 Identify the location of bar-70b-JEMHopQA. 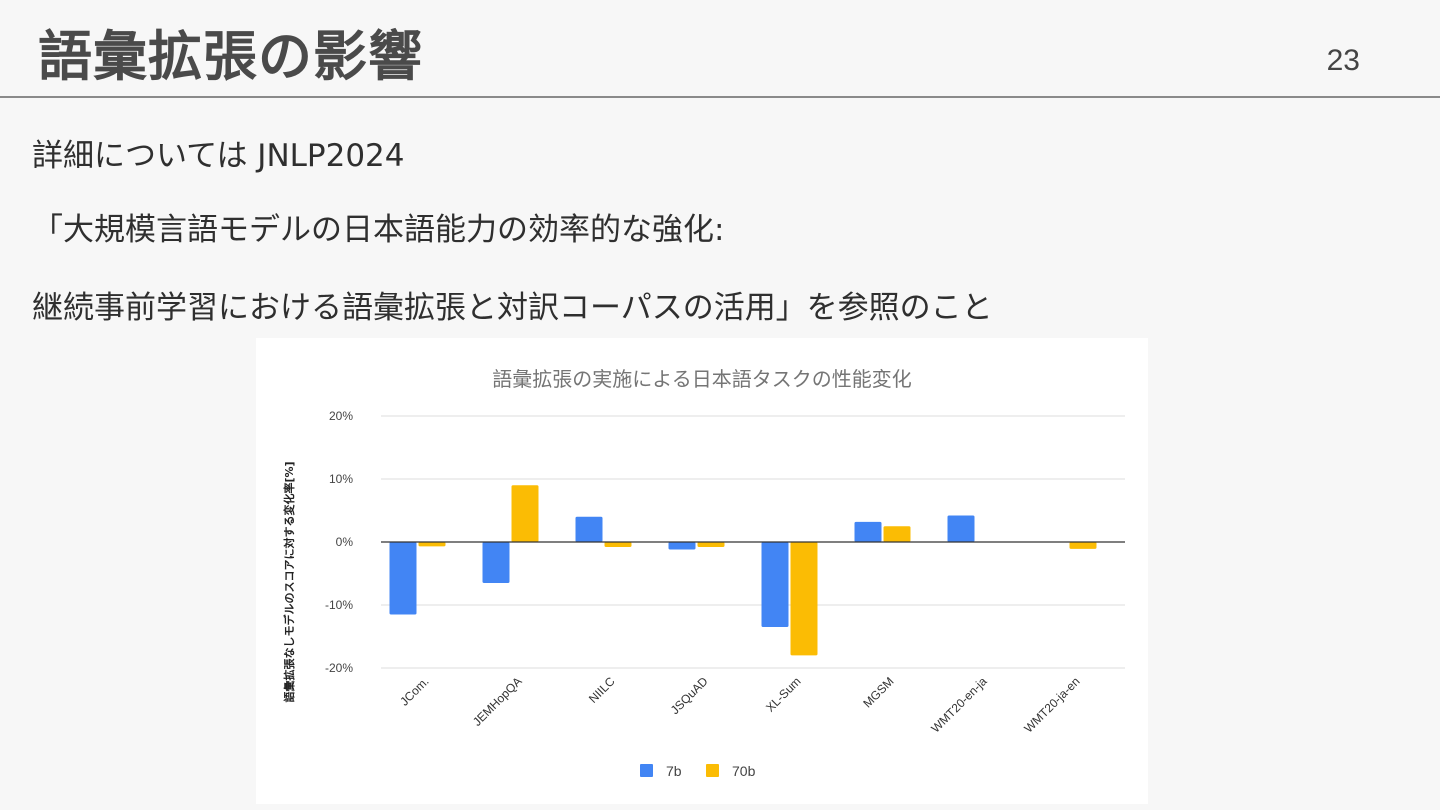
(525, 513).